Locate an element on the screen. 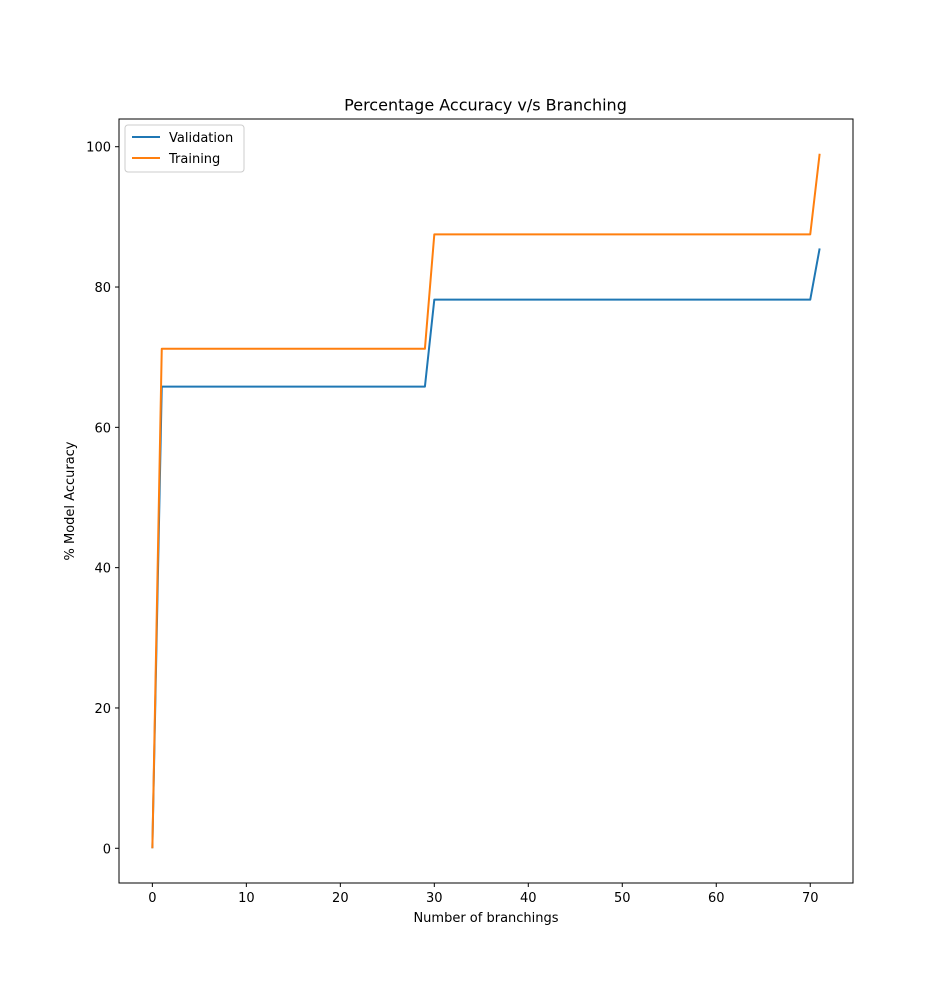 The height and width of the screenshot is (991, 948). legend-label-validation: Validation is located at coordinates (201, 138).